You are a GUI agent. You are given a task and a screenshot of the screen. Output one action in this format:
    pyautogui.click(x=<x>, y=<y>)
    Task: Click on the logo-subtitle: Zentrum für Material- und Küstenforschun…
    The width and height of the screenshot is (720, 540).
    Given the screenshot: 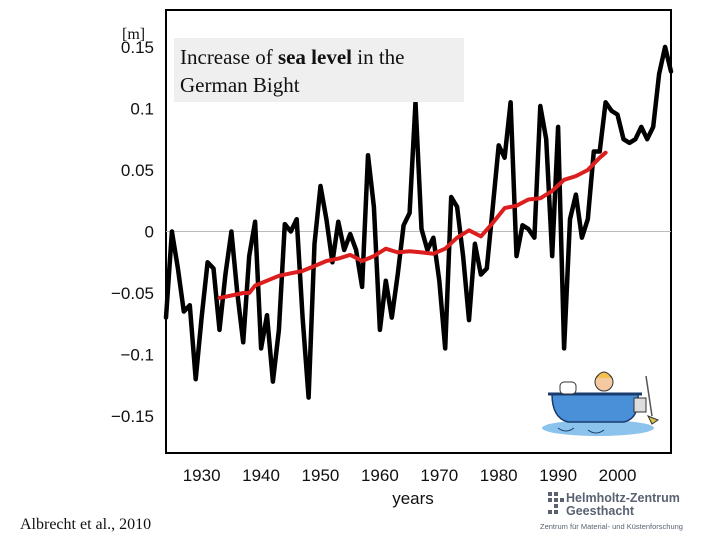 What is the action you would take?
    pyautogui.click(x=611, y=526)
    